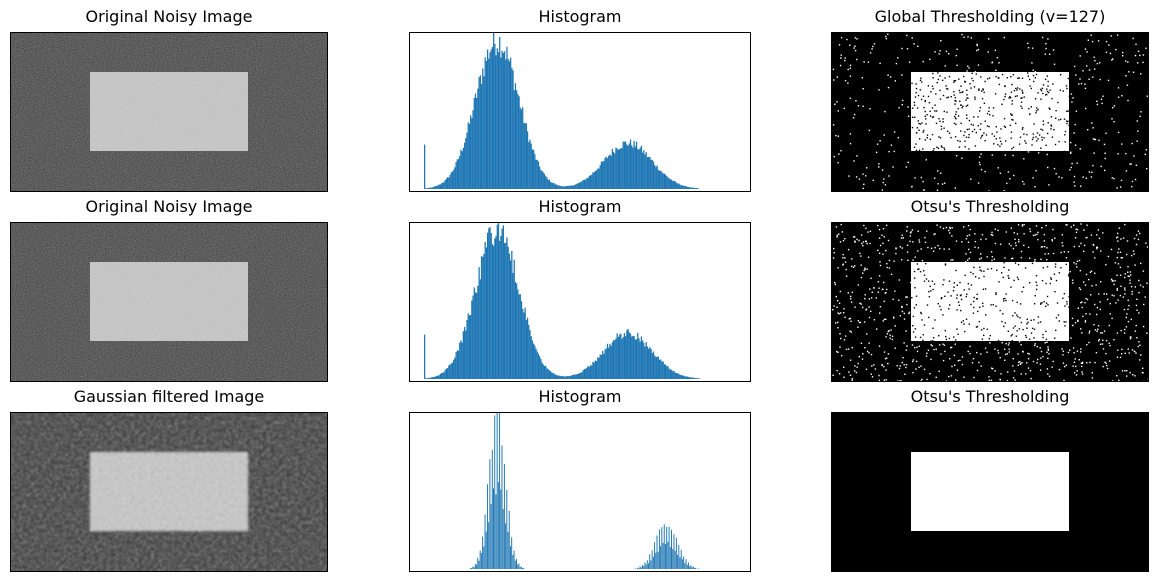 Image resolution: width=1157 pixels, height=581 pixels. Describe the element at coordinates (169, 492) in the screenshot. I see `gaussian-filtered-image-svg` at that location.